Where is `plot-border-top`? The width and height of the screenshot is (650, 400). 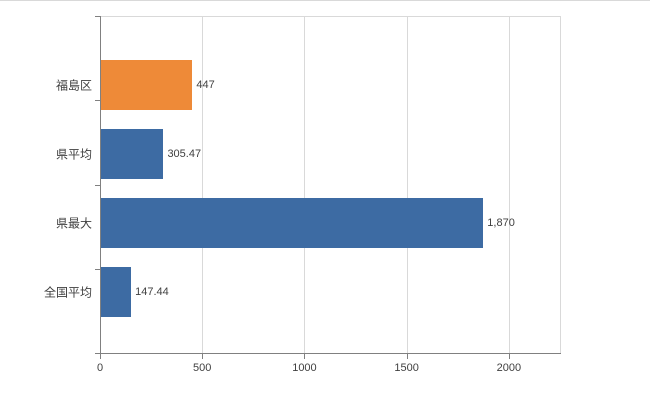
plot-border-top is located at coordinates (330, 16).